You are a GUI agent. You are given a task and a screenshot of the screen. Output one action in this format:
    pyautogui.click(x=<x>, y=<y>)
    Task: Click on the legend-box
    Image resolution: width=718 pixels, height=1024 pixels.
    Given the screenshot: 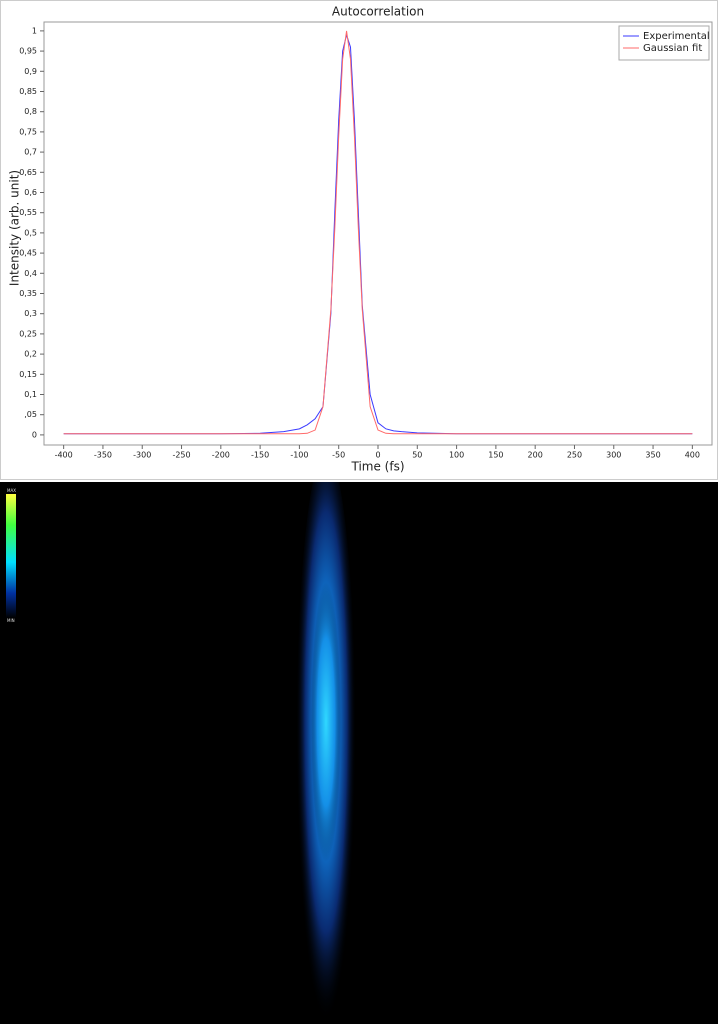 What is the action you would take?
    pyautogui.click(x=664, y=43)
    